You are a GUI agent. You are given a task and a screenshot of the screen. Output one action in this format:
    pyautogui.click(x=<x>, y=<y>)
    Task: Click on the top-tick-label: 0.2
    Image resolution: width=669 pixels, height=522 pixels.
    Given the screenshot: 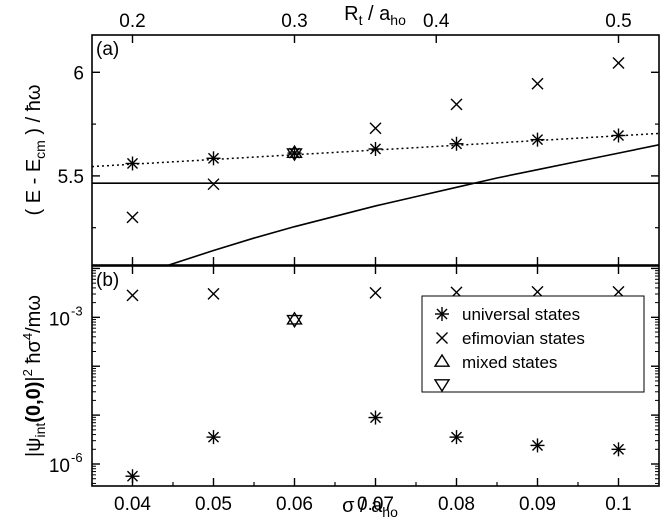 What is the action you would take?
    pyautogui.click(x=132, y=21)
    